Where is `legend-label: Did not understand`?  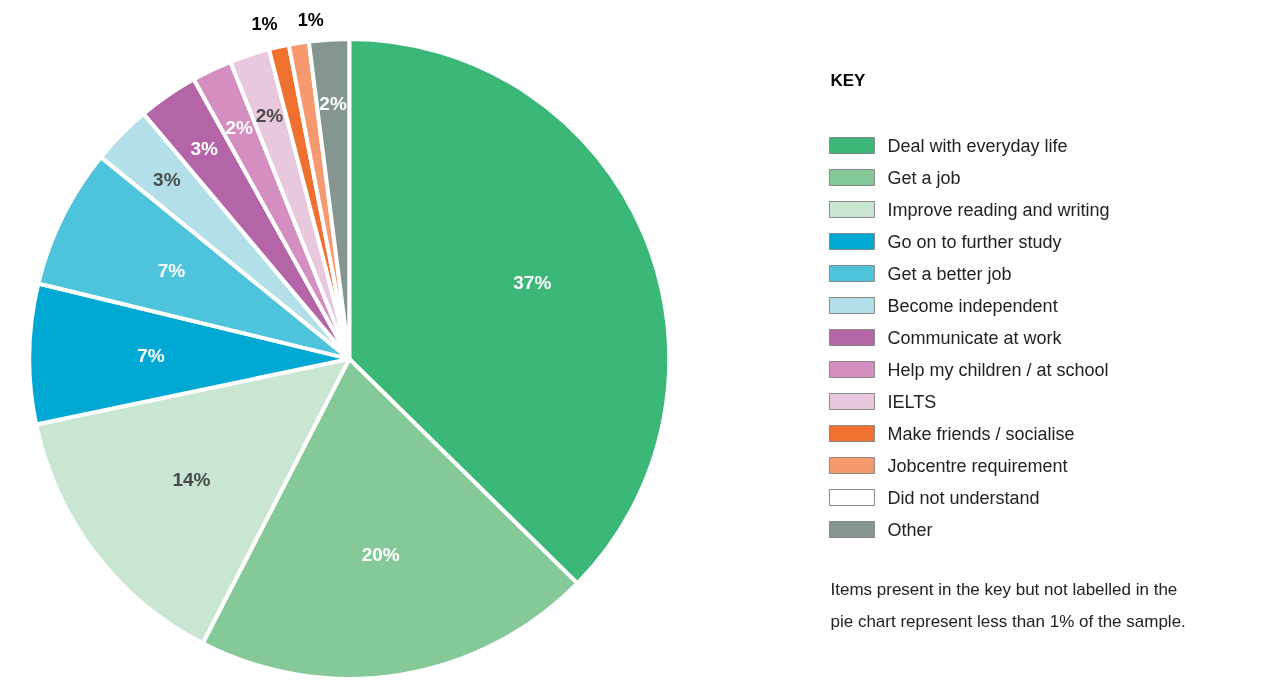
legend-label: Did not understand is located at coordinates (963, 497).